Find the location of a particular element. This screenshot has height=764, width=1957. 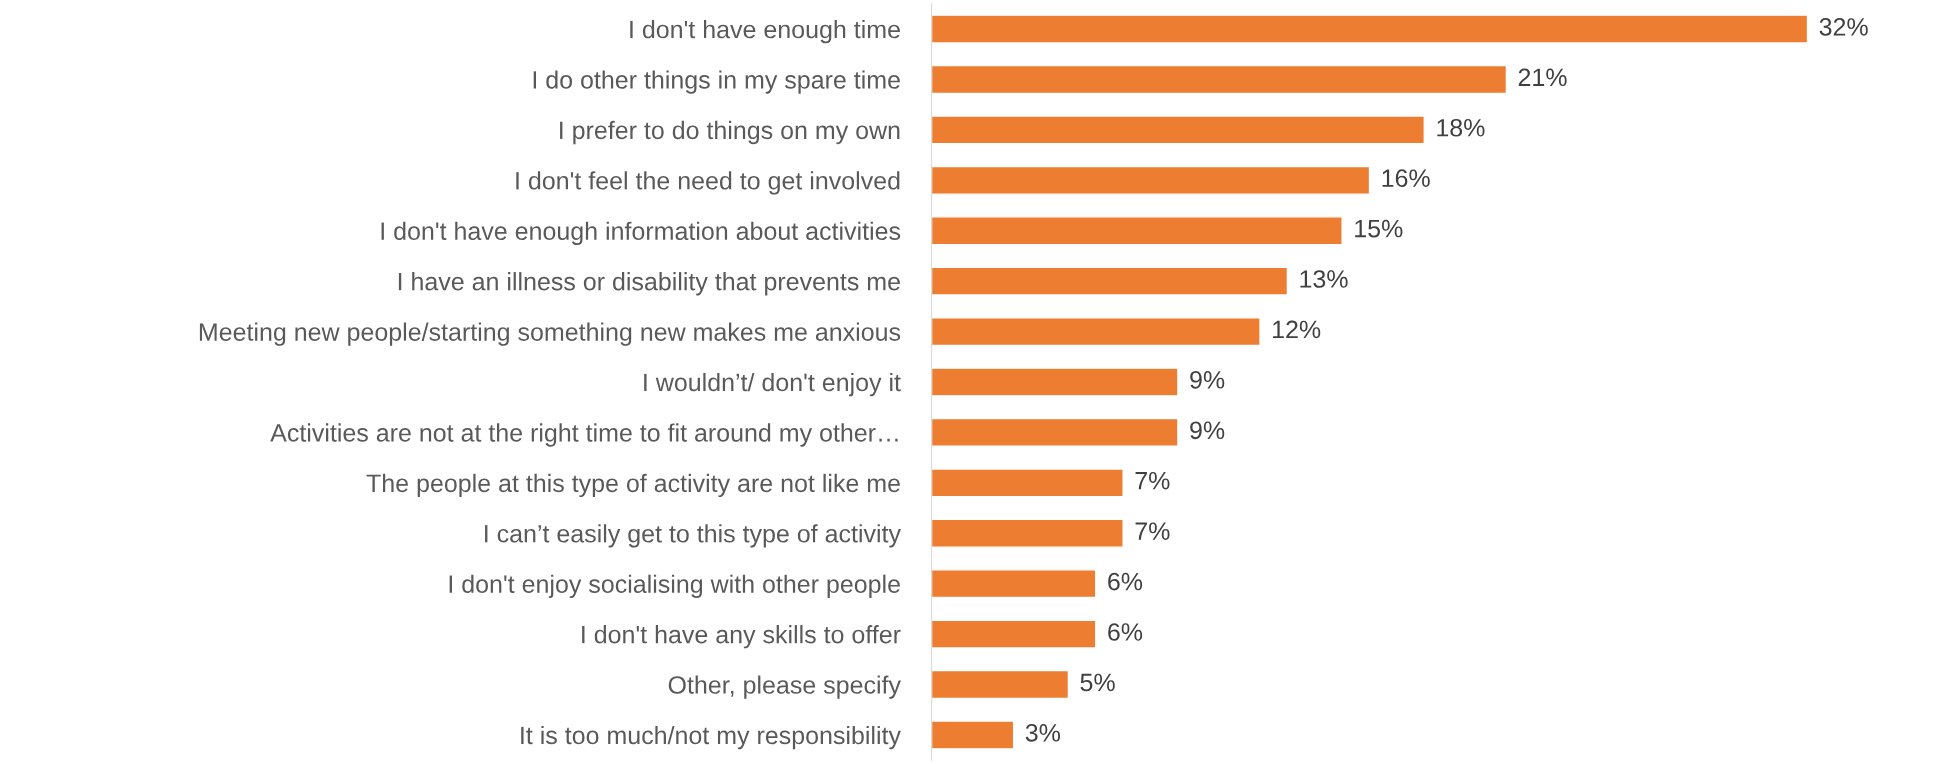

data-label: 32% is located at coordinates (1843, 27).